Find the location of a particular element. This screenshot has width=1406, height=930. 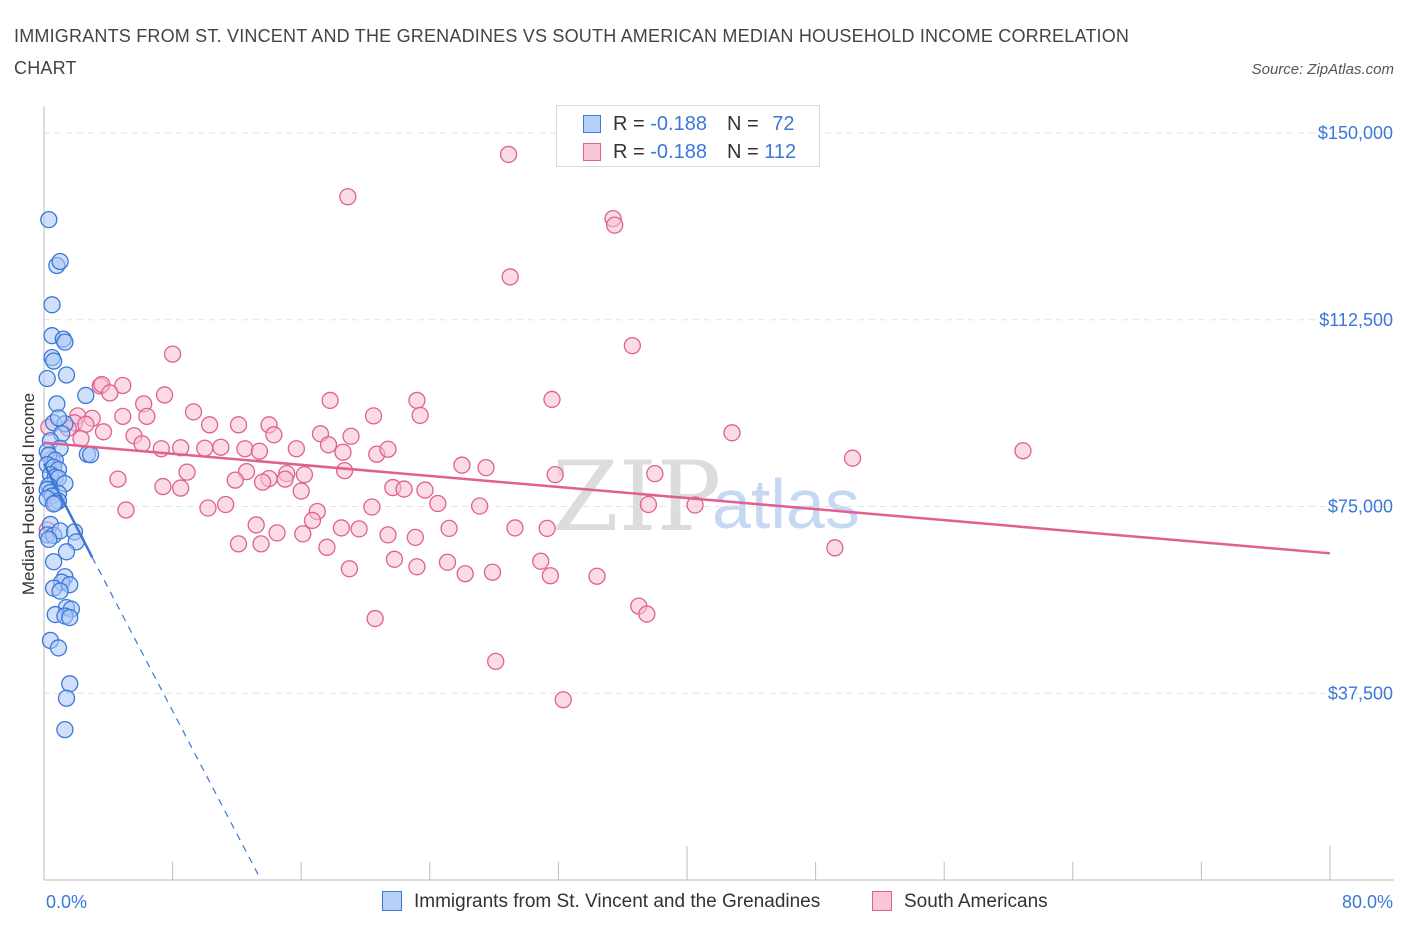

immigrants-trend-solid is located at coordinates (68, 510).